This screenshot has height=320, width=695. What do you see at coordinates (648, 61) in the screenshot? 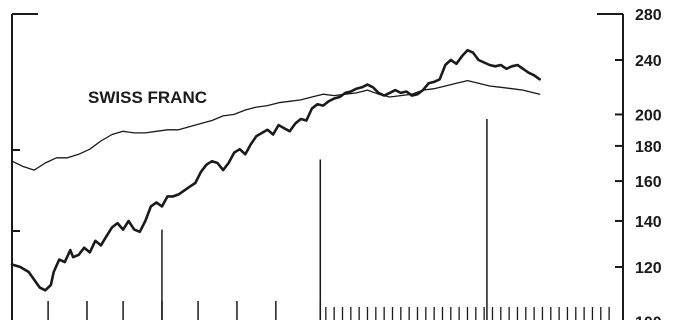
I see `y-tick-label: 240` at bounding box center [648, 61].